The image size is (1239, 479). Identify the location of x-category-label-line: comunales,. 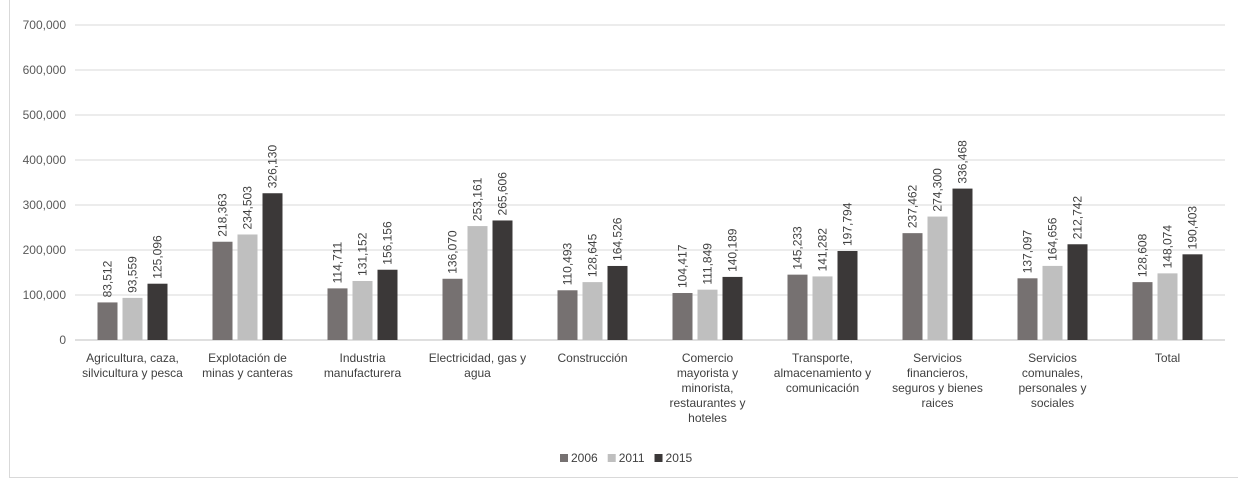
(1052, 373).